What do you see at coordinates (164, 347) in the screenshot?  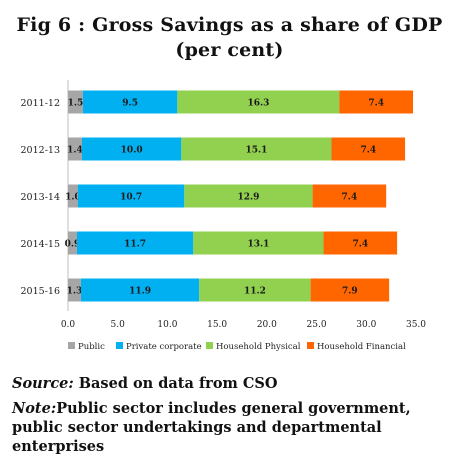 I see `legend-label: Private corporate` at bounding box center [164, 347].